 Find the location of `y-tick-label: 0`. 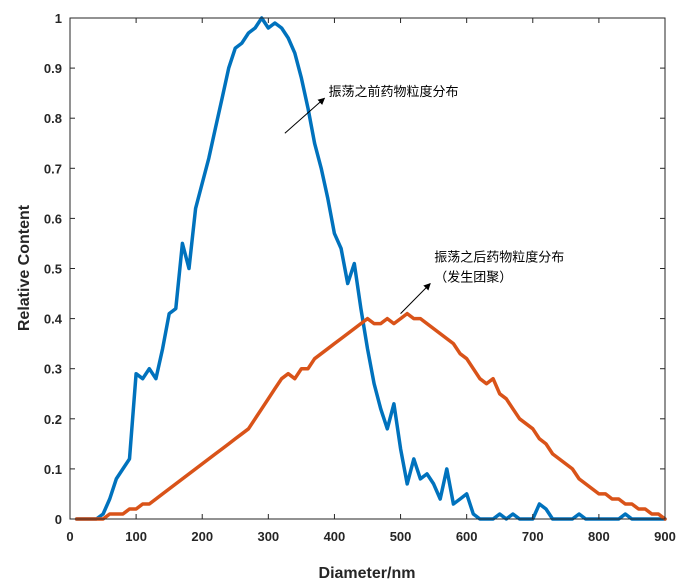

y-tick-label: 0 is located at coordinates (58, 519).